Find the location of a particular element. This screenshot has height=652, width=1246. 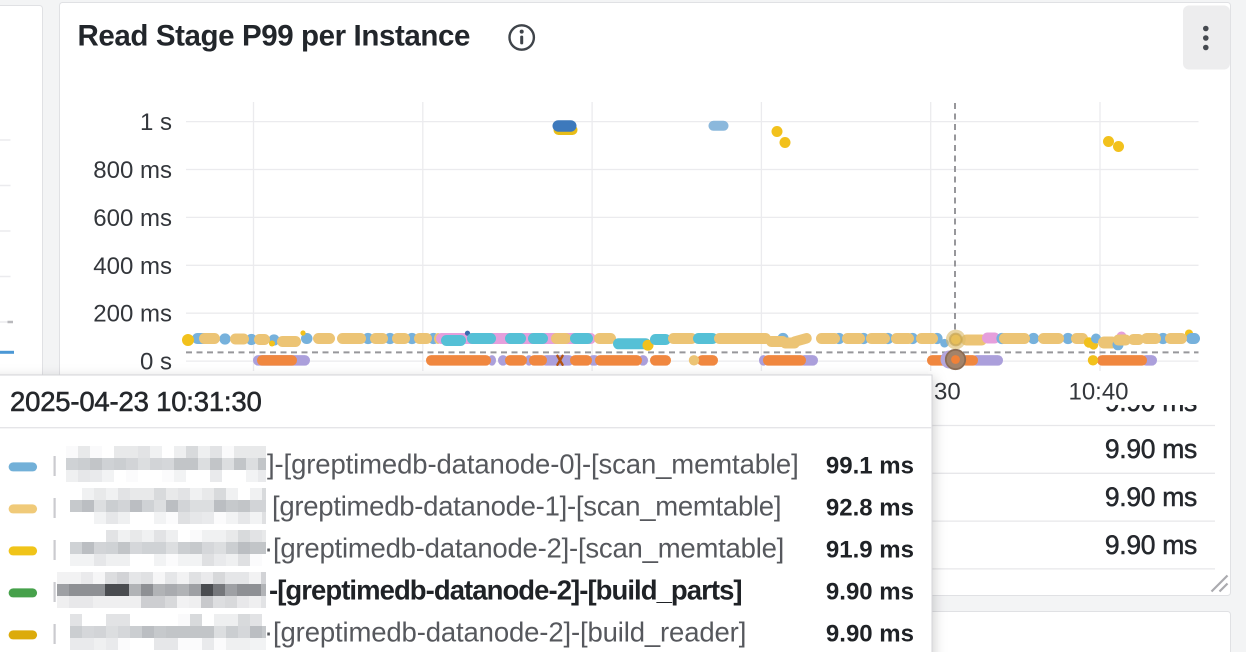

svg-text: 800 ms is located at coordinates (132, 170).